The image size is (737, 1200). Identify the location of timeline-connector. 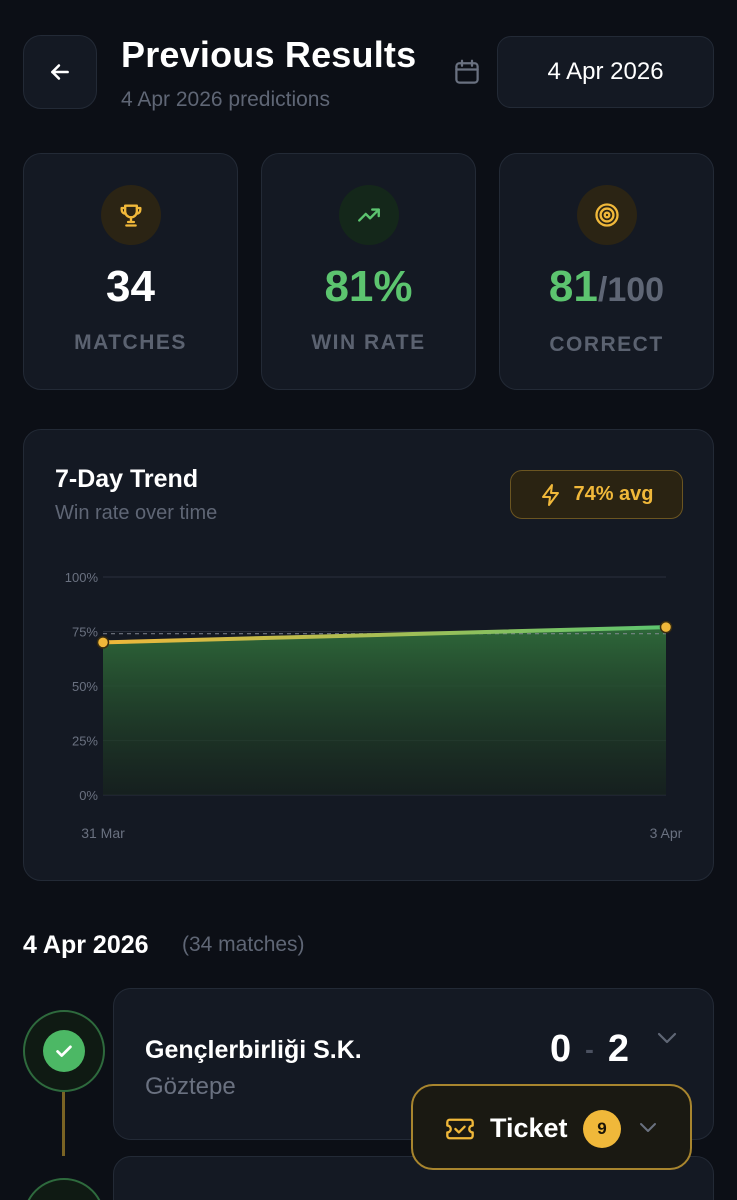
(63, 1124).